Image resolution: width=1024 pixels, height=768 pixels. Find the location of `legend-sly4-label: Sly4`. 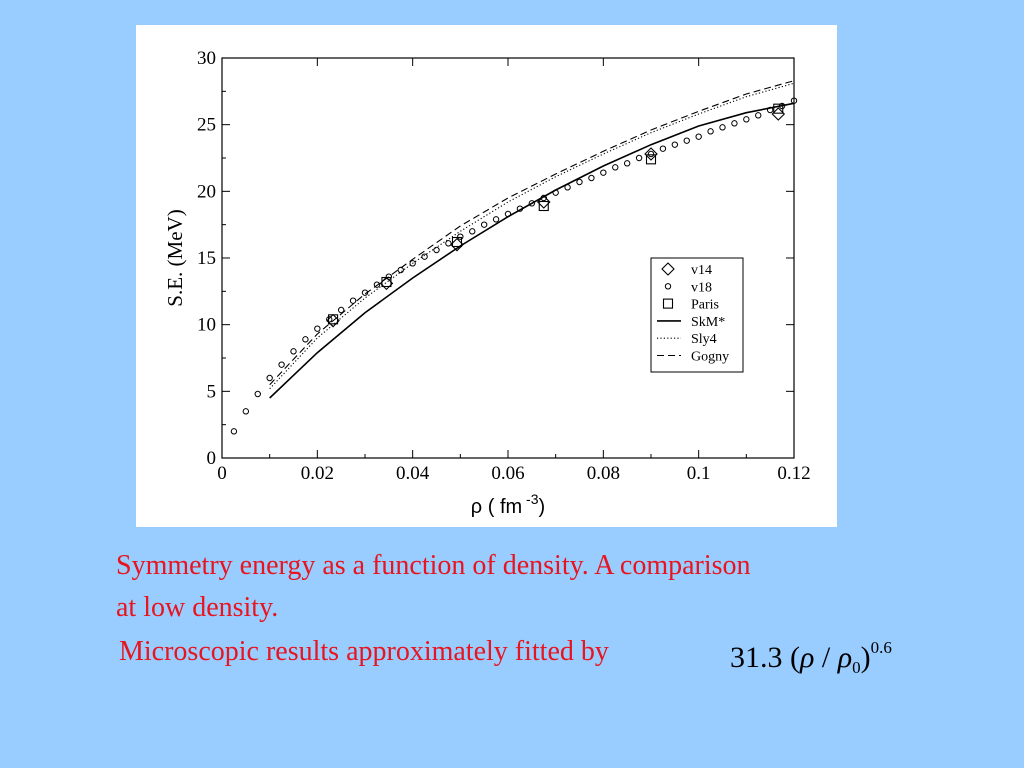

legend-sly4-label: Sly4 is located at coordinates (704, 339).